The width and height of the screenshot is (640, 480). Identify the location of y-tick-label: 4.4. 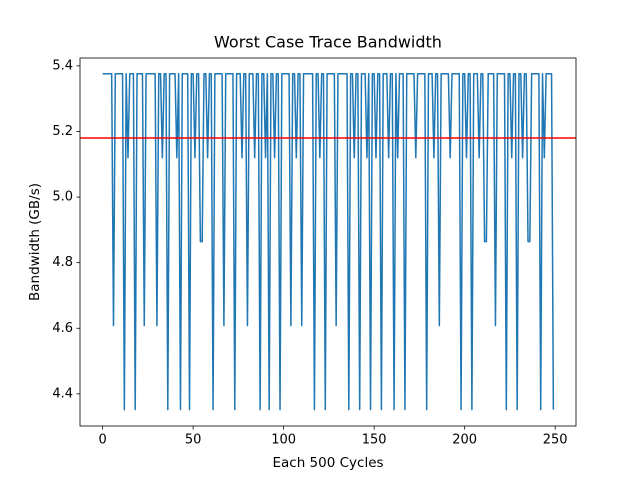
(62, 393).